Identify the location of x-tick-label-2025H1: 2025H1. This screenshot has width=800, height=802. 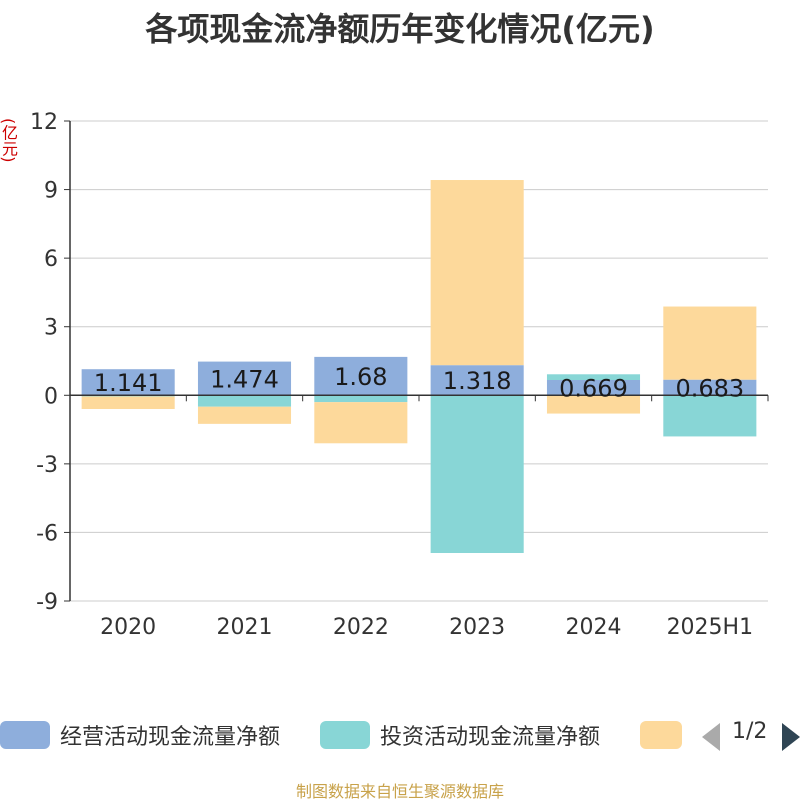
(710, 627).